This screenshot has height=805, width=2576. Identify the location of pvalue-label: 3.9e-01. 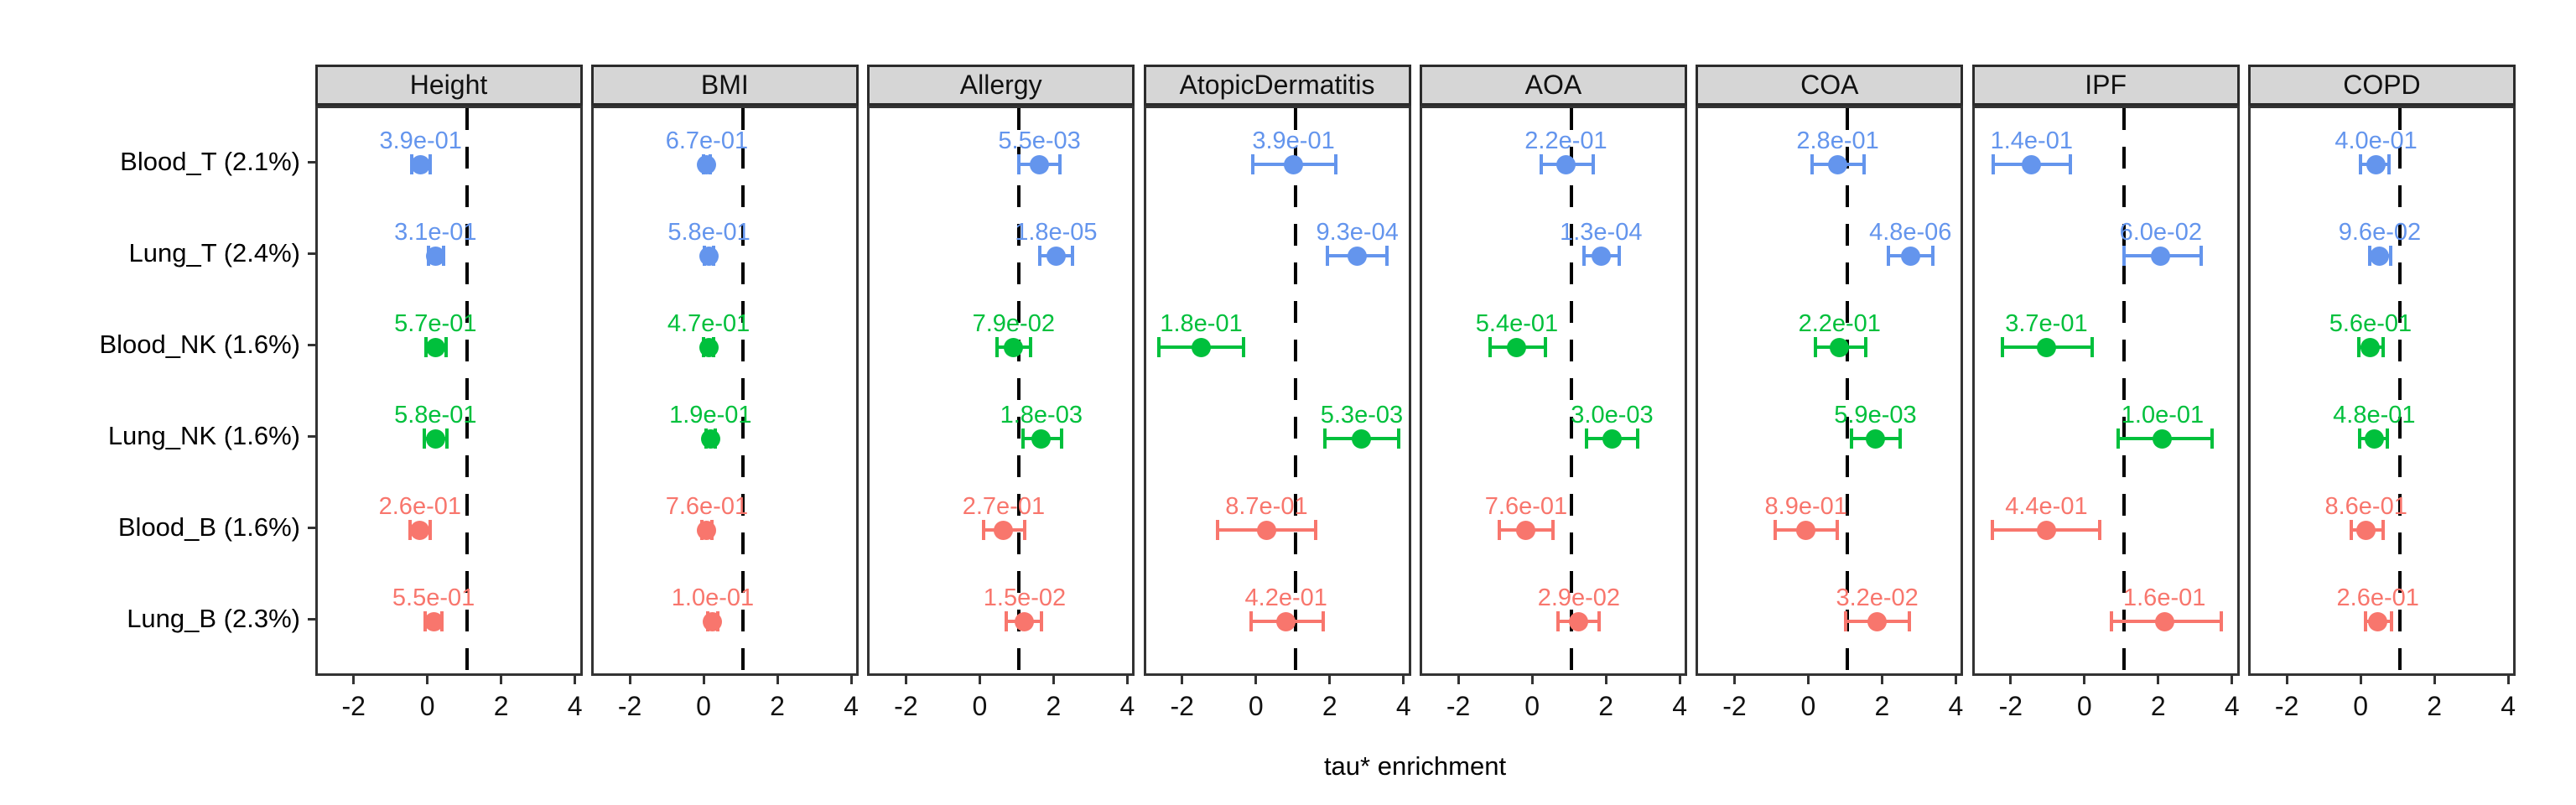
(1293, 140).